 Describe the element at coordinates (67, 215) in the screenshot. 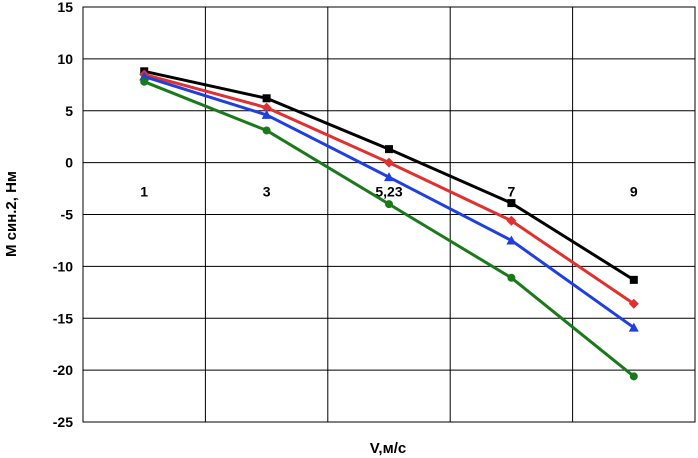

I see `y-tick-label: -5` at that location.